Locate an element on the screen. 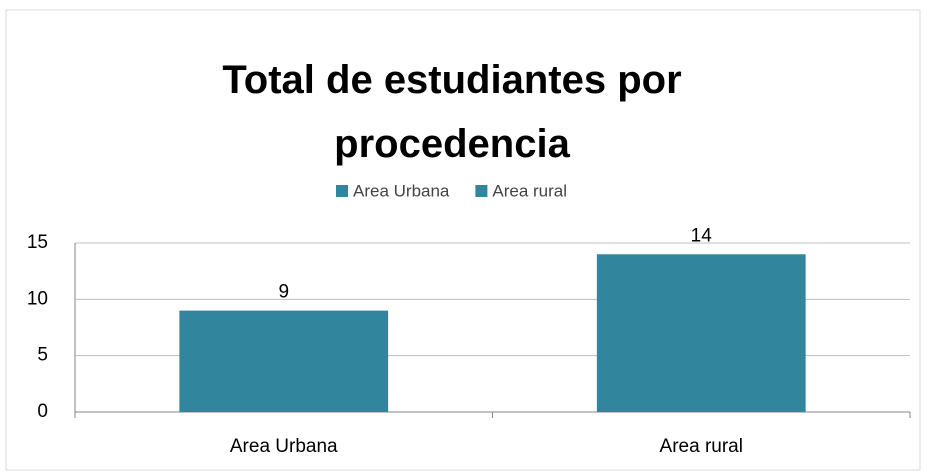 The height and width of the screenshot is (475, 927). y-tick-label: 15 is located at coordinates (37, 242).